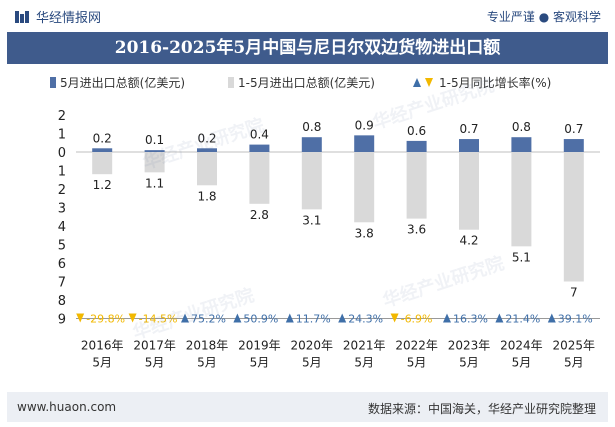  Describe the element at coordinates (62, 320) in the screenshot. I see `y-tick-label: 9` at that location.